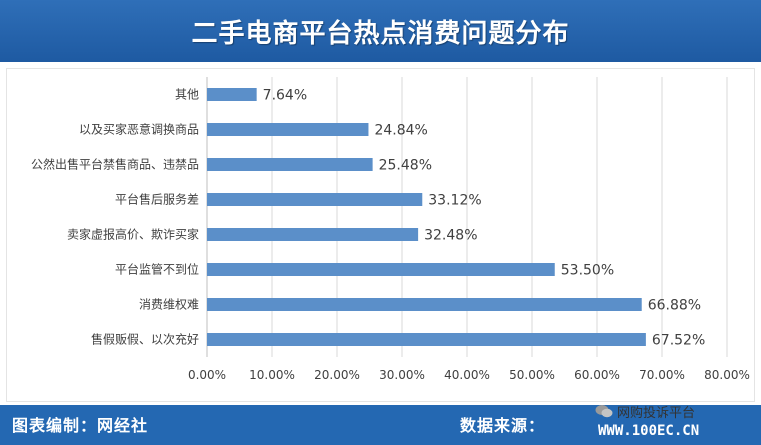  I want to click on value-label: 32.48%, so click(450, 236).